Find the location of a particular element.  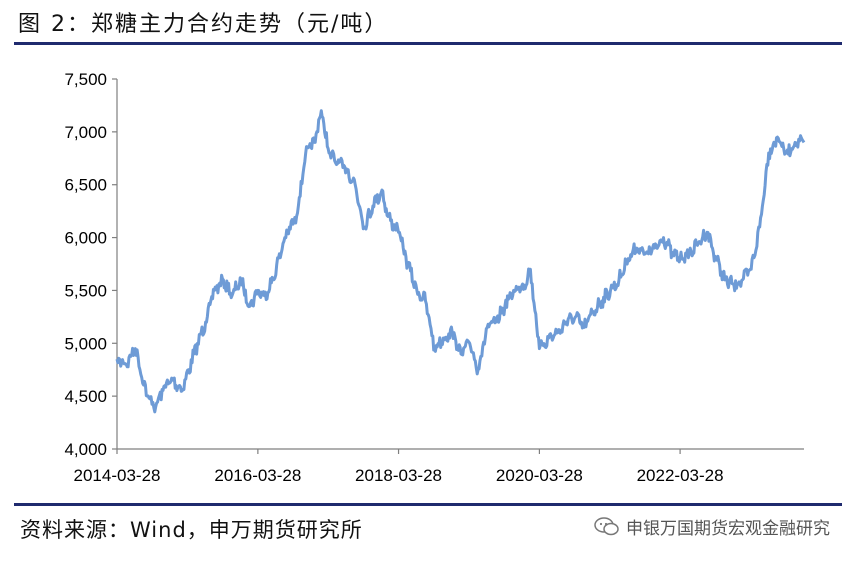

x-tick-label: 2018-03-28 is located at coordinates (398, 475).